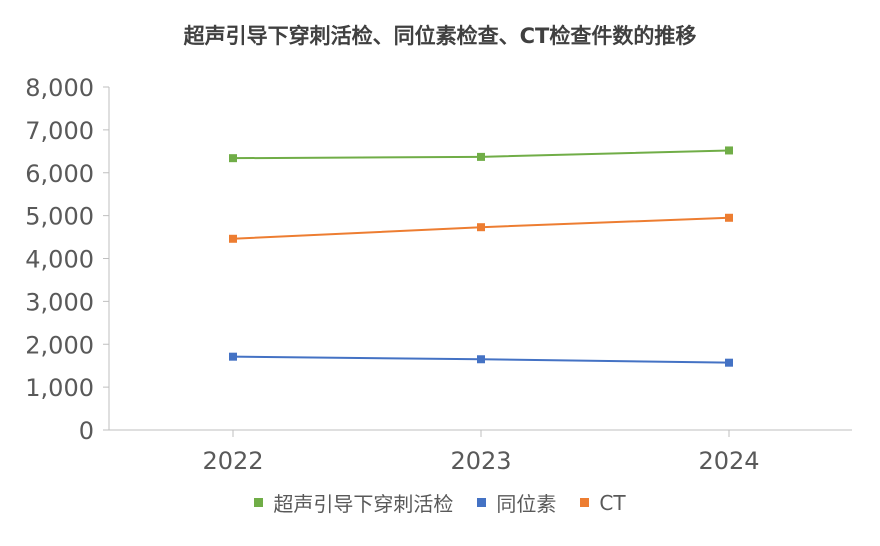  Describe the element at coordinates (363, 504) in the screenshot. I see `legend-label: 超声引导下穿刺活检` at that location.